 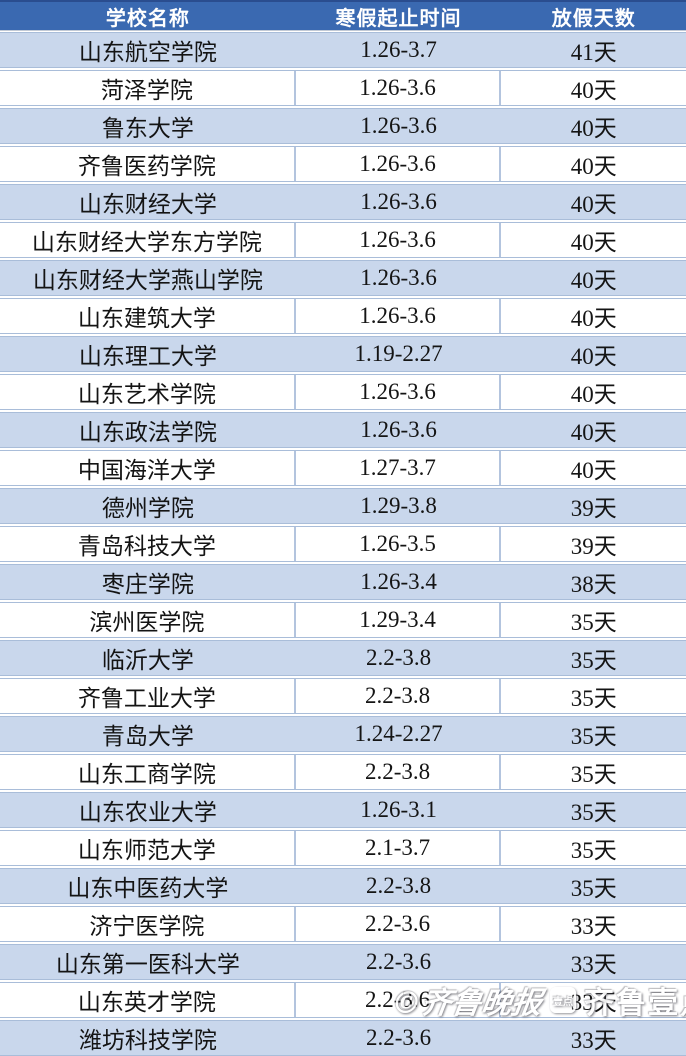 What do you see at coordinates (148, 316) in the screenshot?
I see `school-cell: 山东建筑大学` at bounding box center [148, 316].